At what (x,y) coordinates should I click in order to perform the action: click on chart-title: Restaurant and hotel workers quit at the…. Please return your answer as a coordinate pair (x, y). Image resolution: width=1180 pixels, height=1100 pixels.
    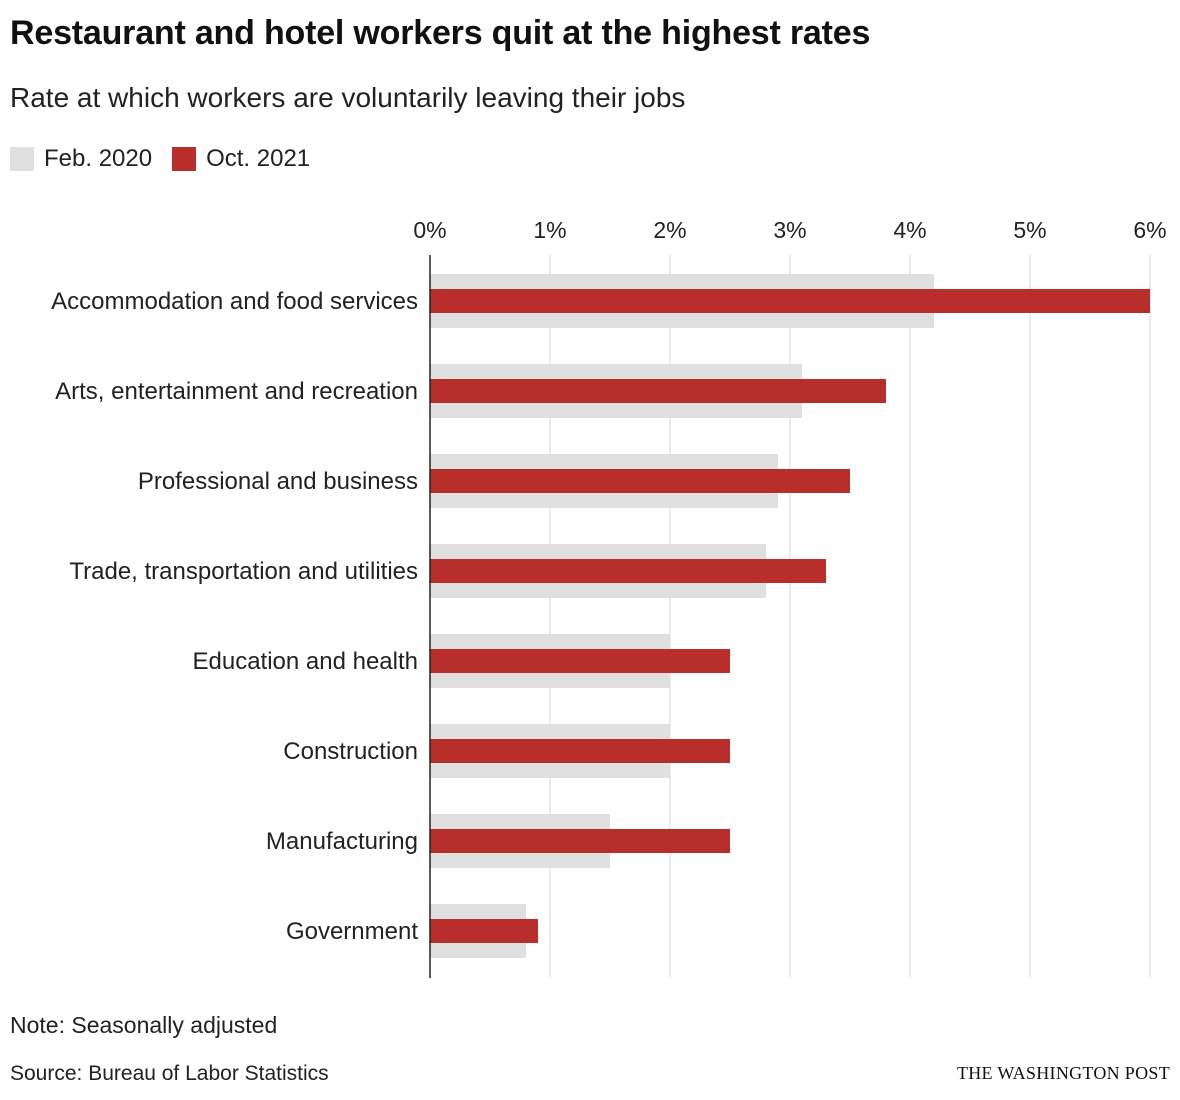
    Looking at the image, I should click on (440, 33).